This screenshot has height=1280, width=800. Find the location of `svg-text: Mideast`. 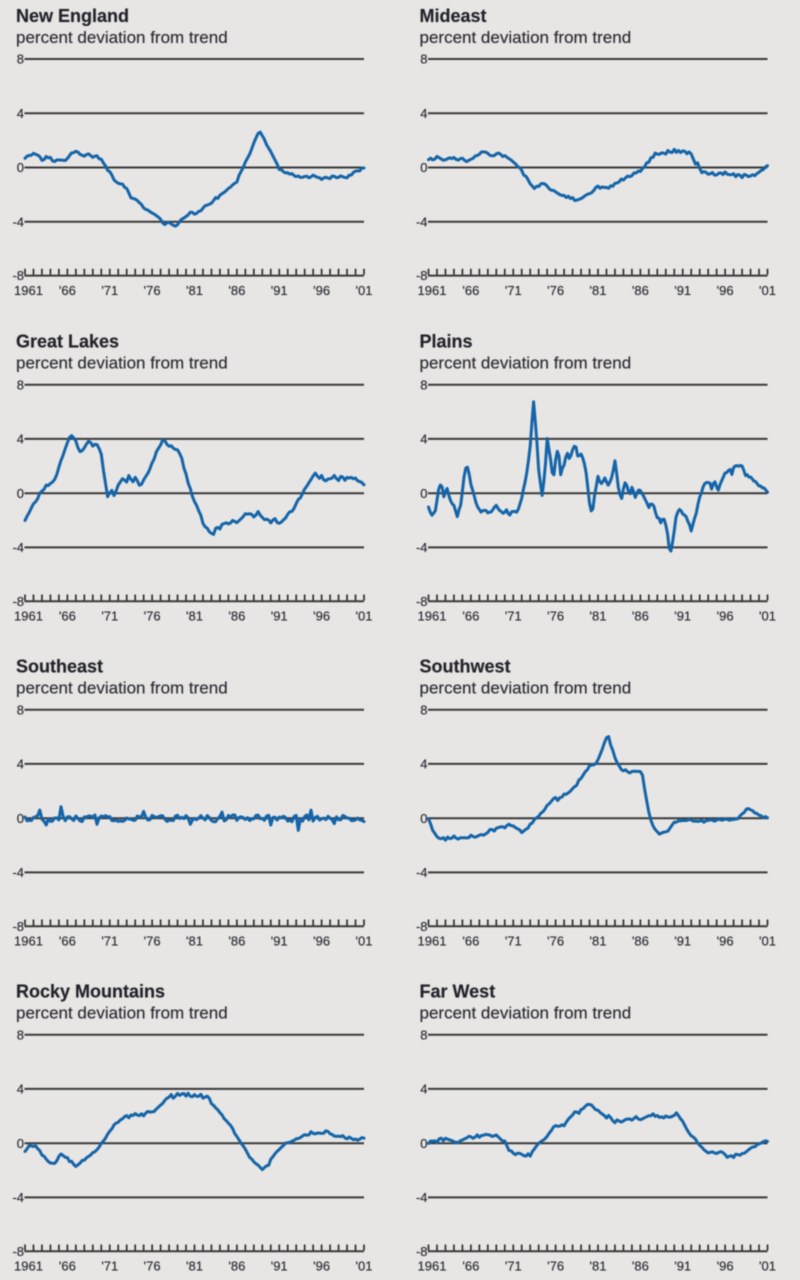

svg-text: Mideast is located at coordinates (453, 16).